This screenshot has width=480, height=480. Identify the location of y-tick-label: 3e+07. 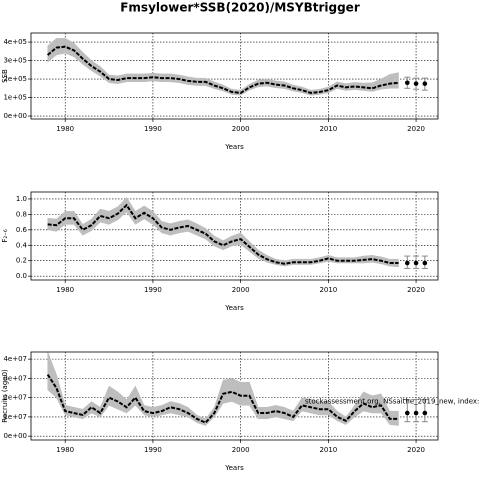
(15, 378).